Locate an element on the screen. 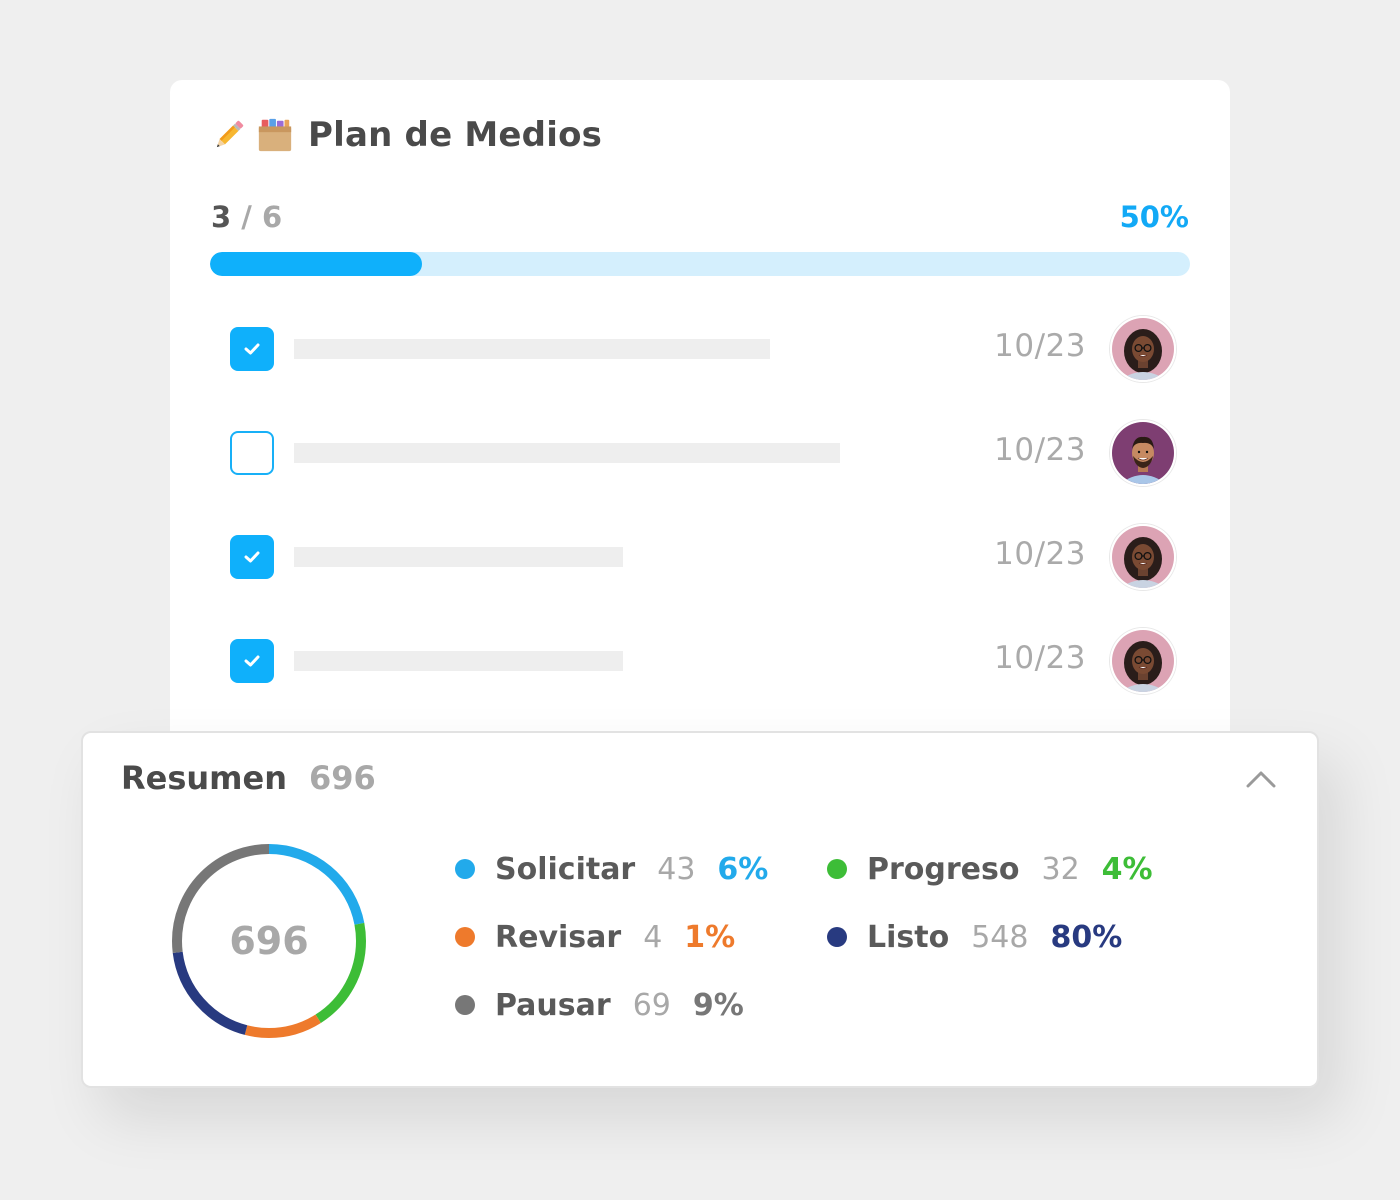 This screenshot has height=1200, width=1400. plan-title: Plan de Medios is located at coordinates (406, 135).